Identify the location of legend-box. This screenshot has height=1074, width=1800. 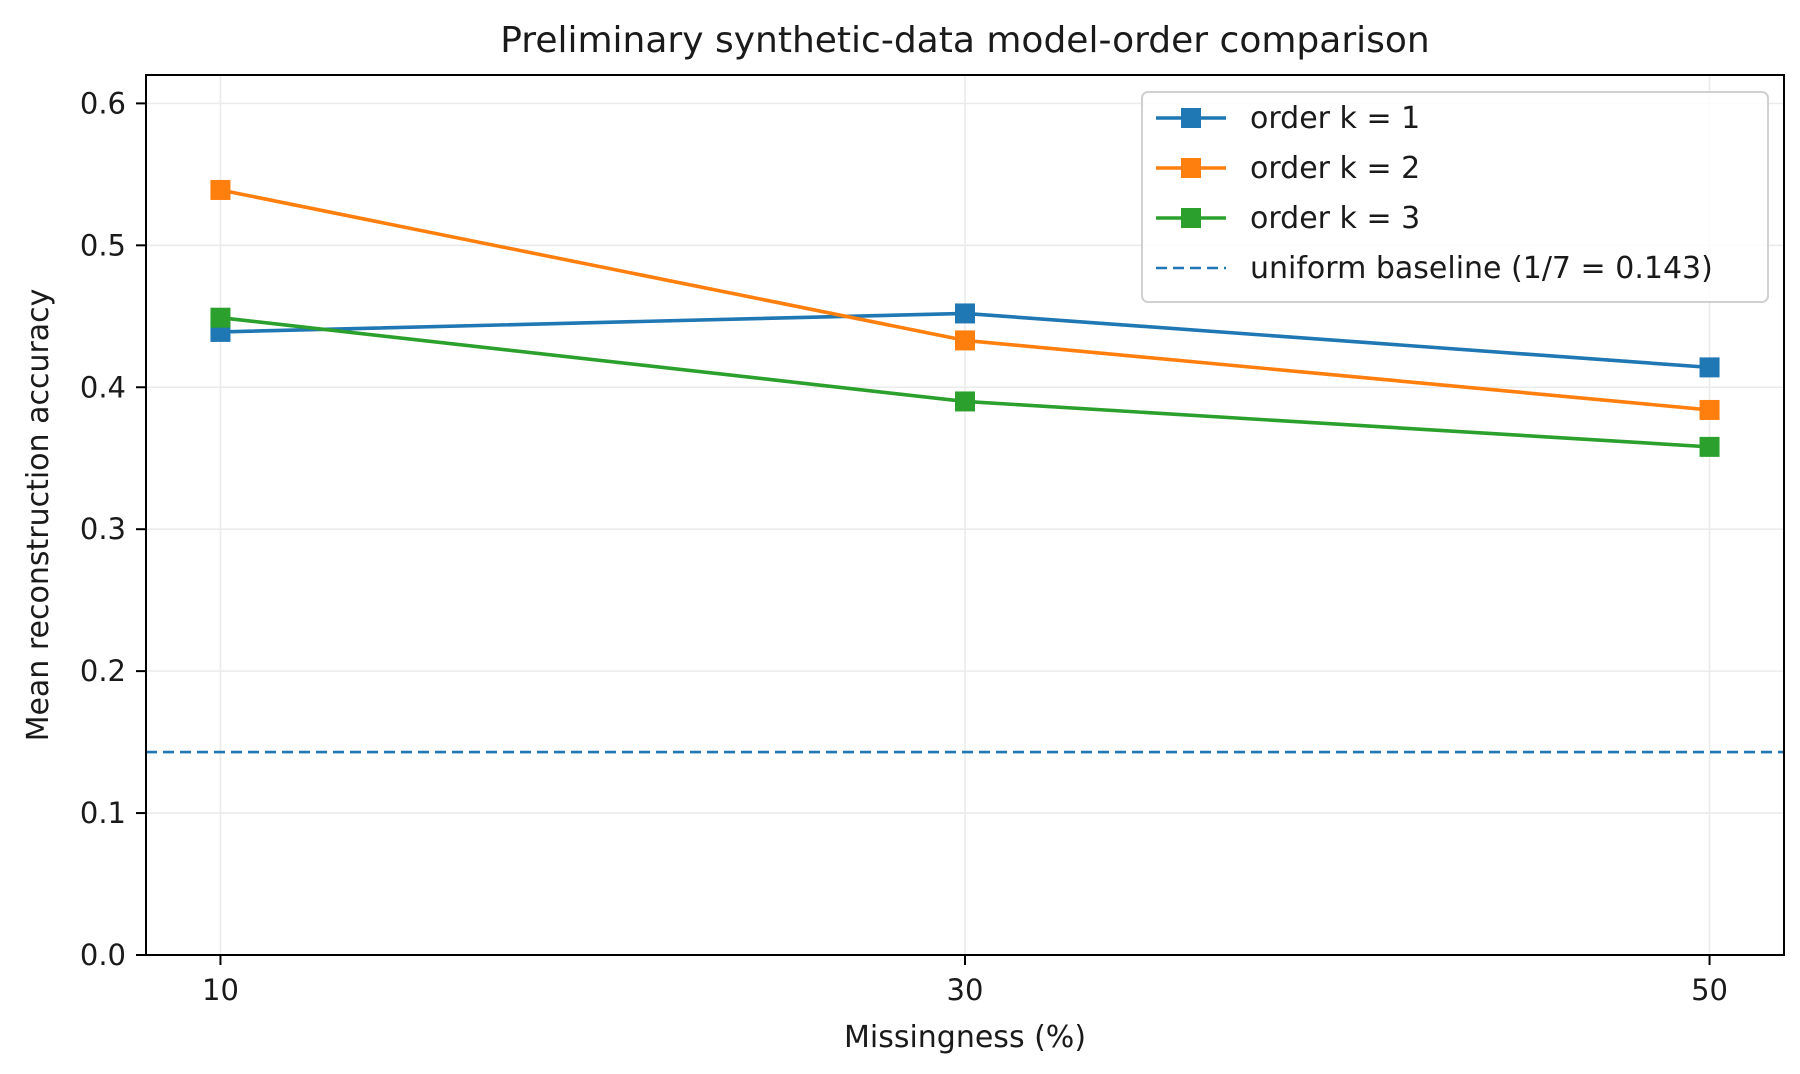
(1455, 197).